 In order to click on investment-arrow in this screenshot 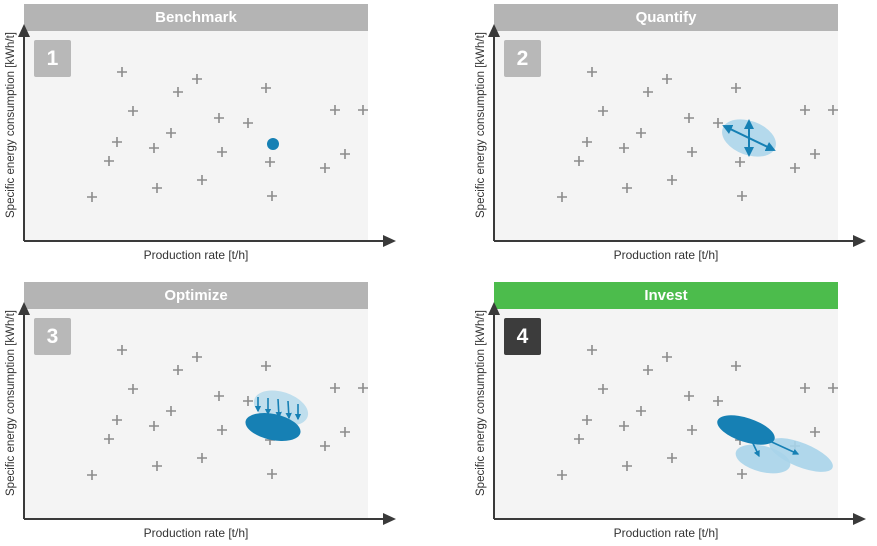, I will do `click(753, 445)`.